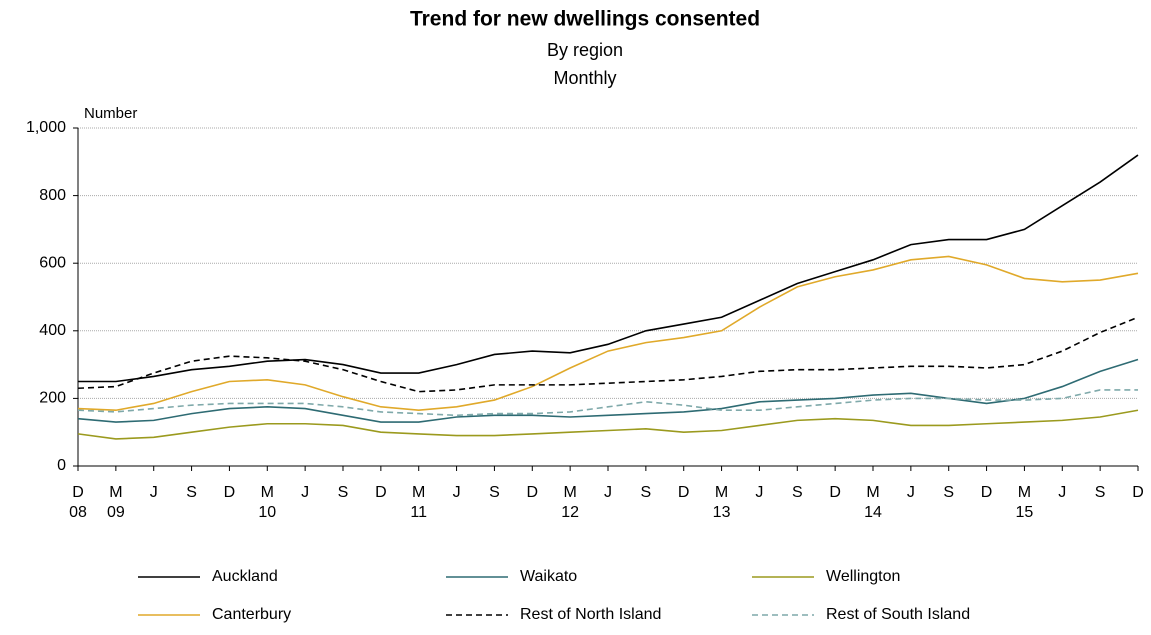 The image size is (1151, 635). What do you see at coordinates (267, 512) in the screenshot?
I see `x-tick-sublabel: 10` at bounding box center [267, 512].